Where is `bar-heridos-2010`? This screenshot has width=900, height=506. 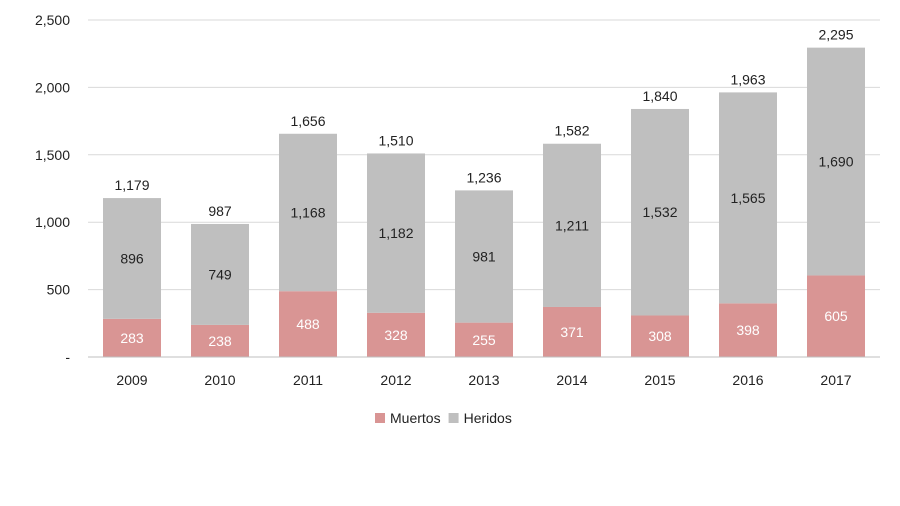
bar-heridos-2010 is located at coordinates (220, 274).